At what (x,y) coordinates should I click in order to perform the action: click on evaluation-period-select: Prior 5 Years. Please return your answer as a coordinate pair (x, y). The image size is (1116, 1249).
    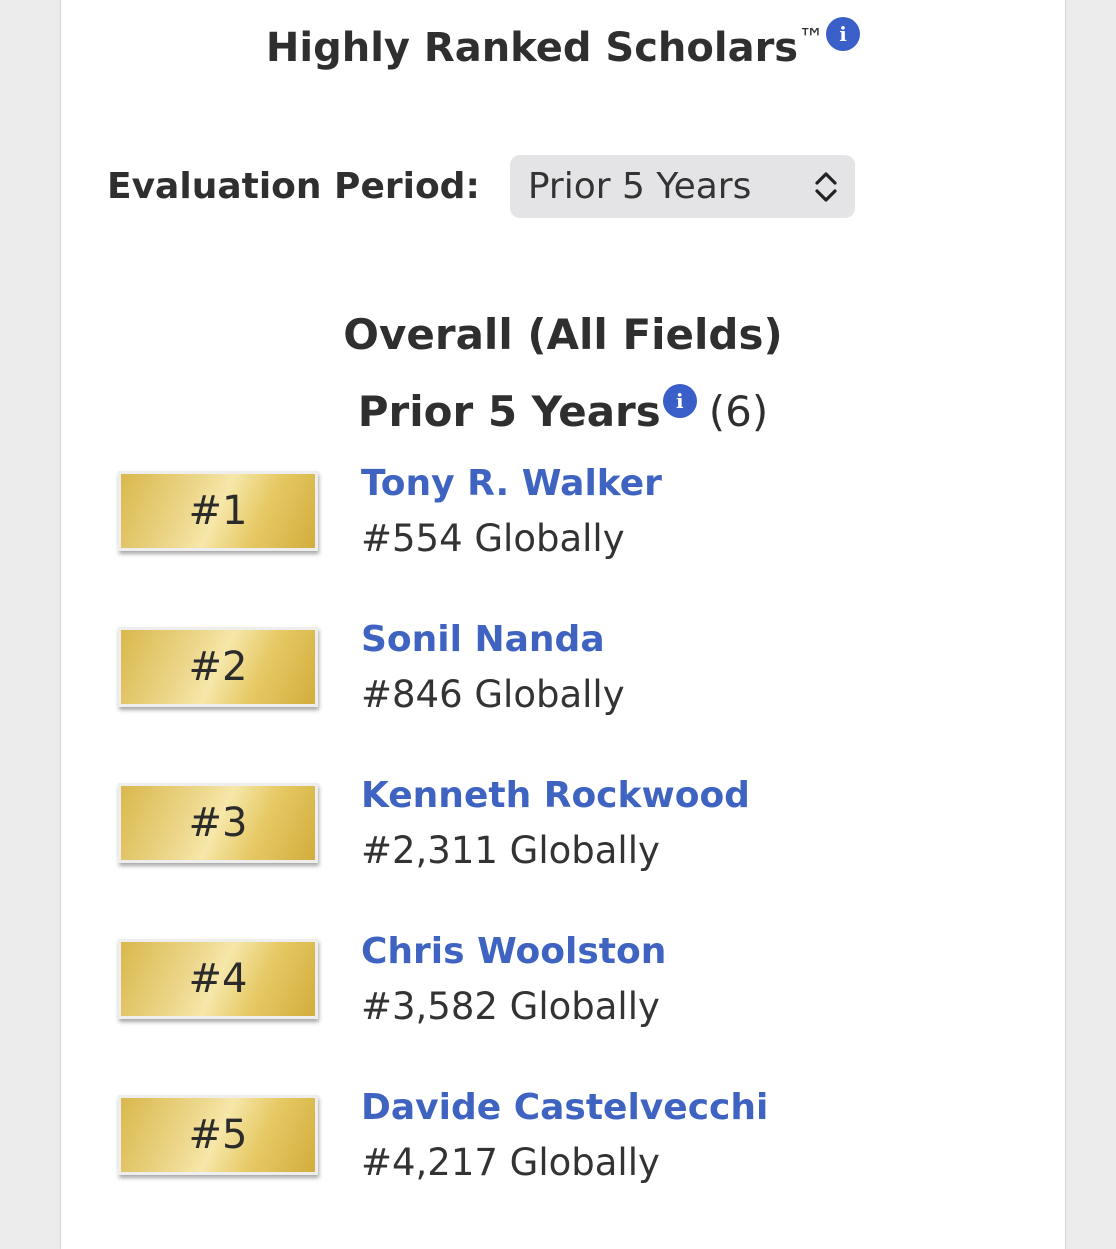
    Looking at the image, I should click on (682, 186).